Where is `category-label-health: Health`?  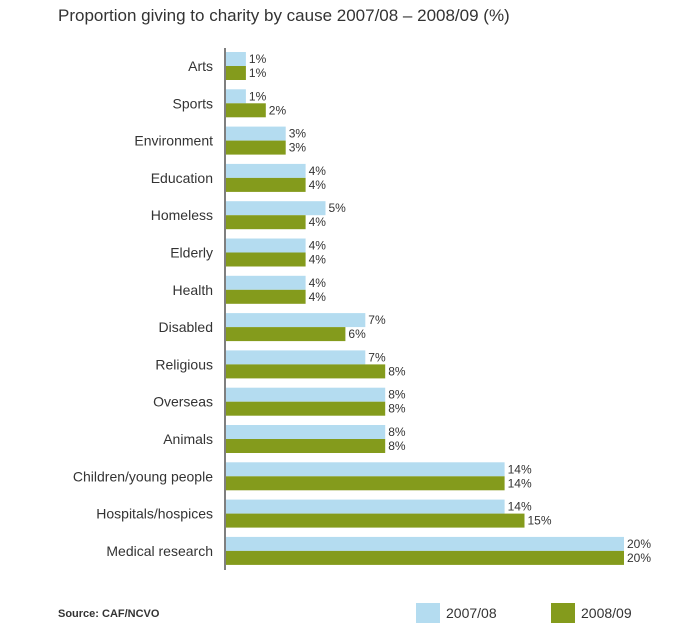 category-label-health: Health is located at coordinates (193, 290).